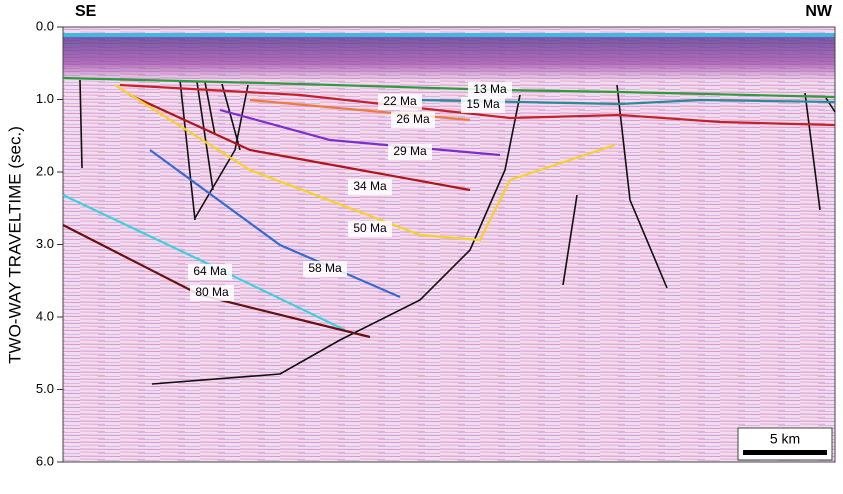 This screenshot has height=494, width=843. What do you see at coordinates (86, 11) in the screenshot?
I see `direction-label: SE` at bounding box center [86, 11].